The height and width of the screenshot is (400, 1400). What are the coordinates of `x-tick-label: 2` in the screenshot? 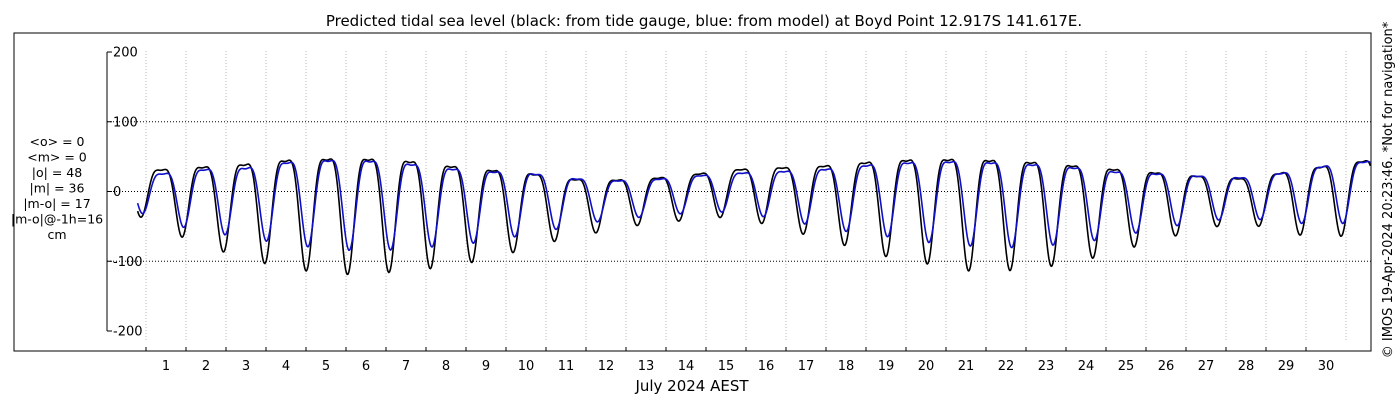 It's located at (206, 366).